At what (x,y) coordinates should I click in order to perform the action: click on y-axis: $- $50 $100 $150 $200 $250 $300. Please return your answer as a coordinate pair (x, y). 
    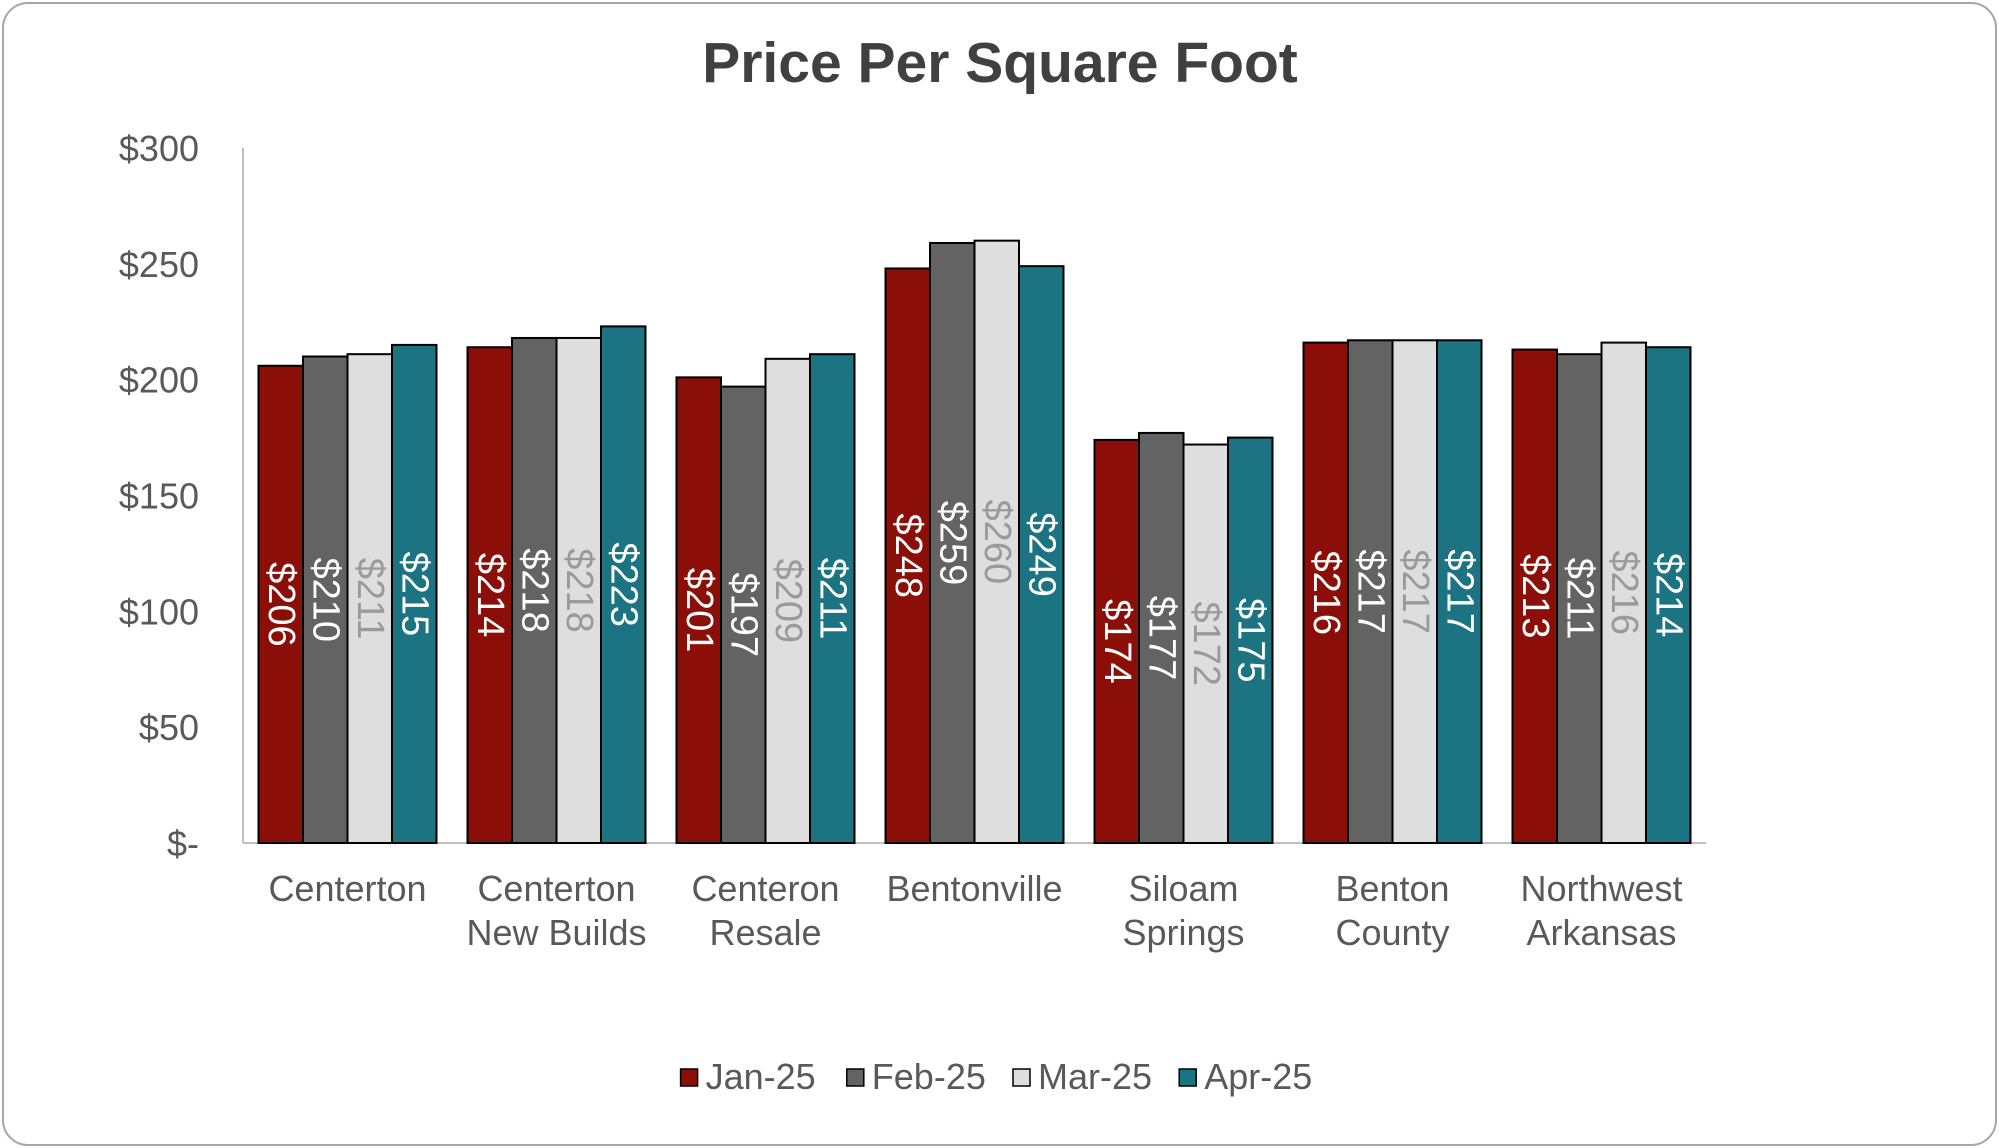
    Looking at the image, I should click on (181, 496).